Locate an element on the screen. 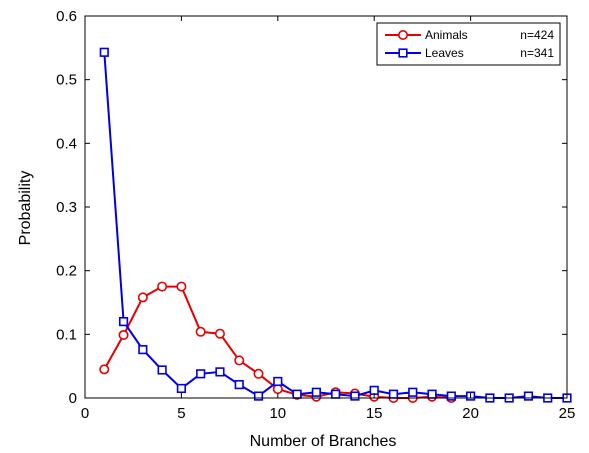 Image resolution: width=589 pixels, height=453 pixels. x-tick-label: 0 is located at coordinates (85, 413).